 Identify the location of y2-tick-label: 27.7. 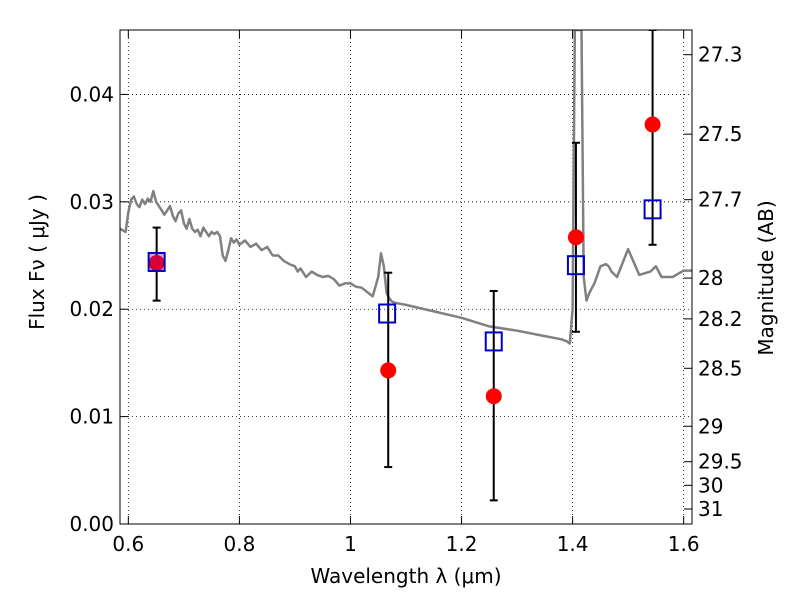
(720, 200).